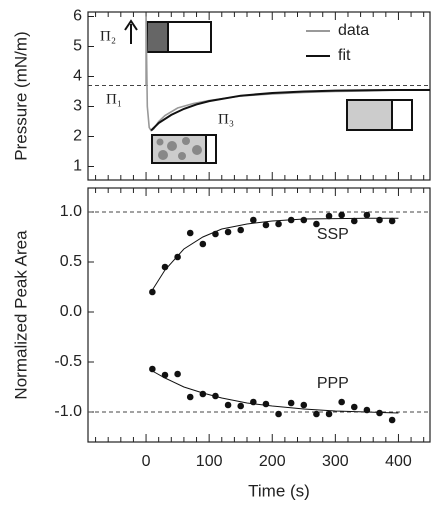  What do you see at coordinates (398, 461) in the screenshot?
I see `x-tick-label: 400` at bounding box center [398, 461].